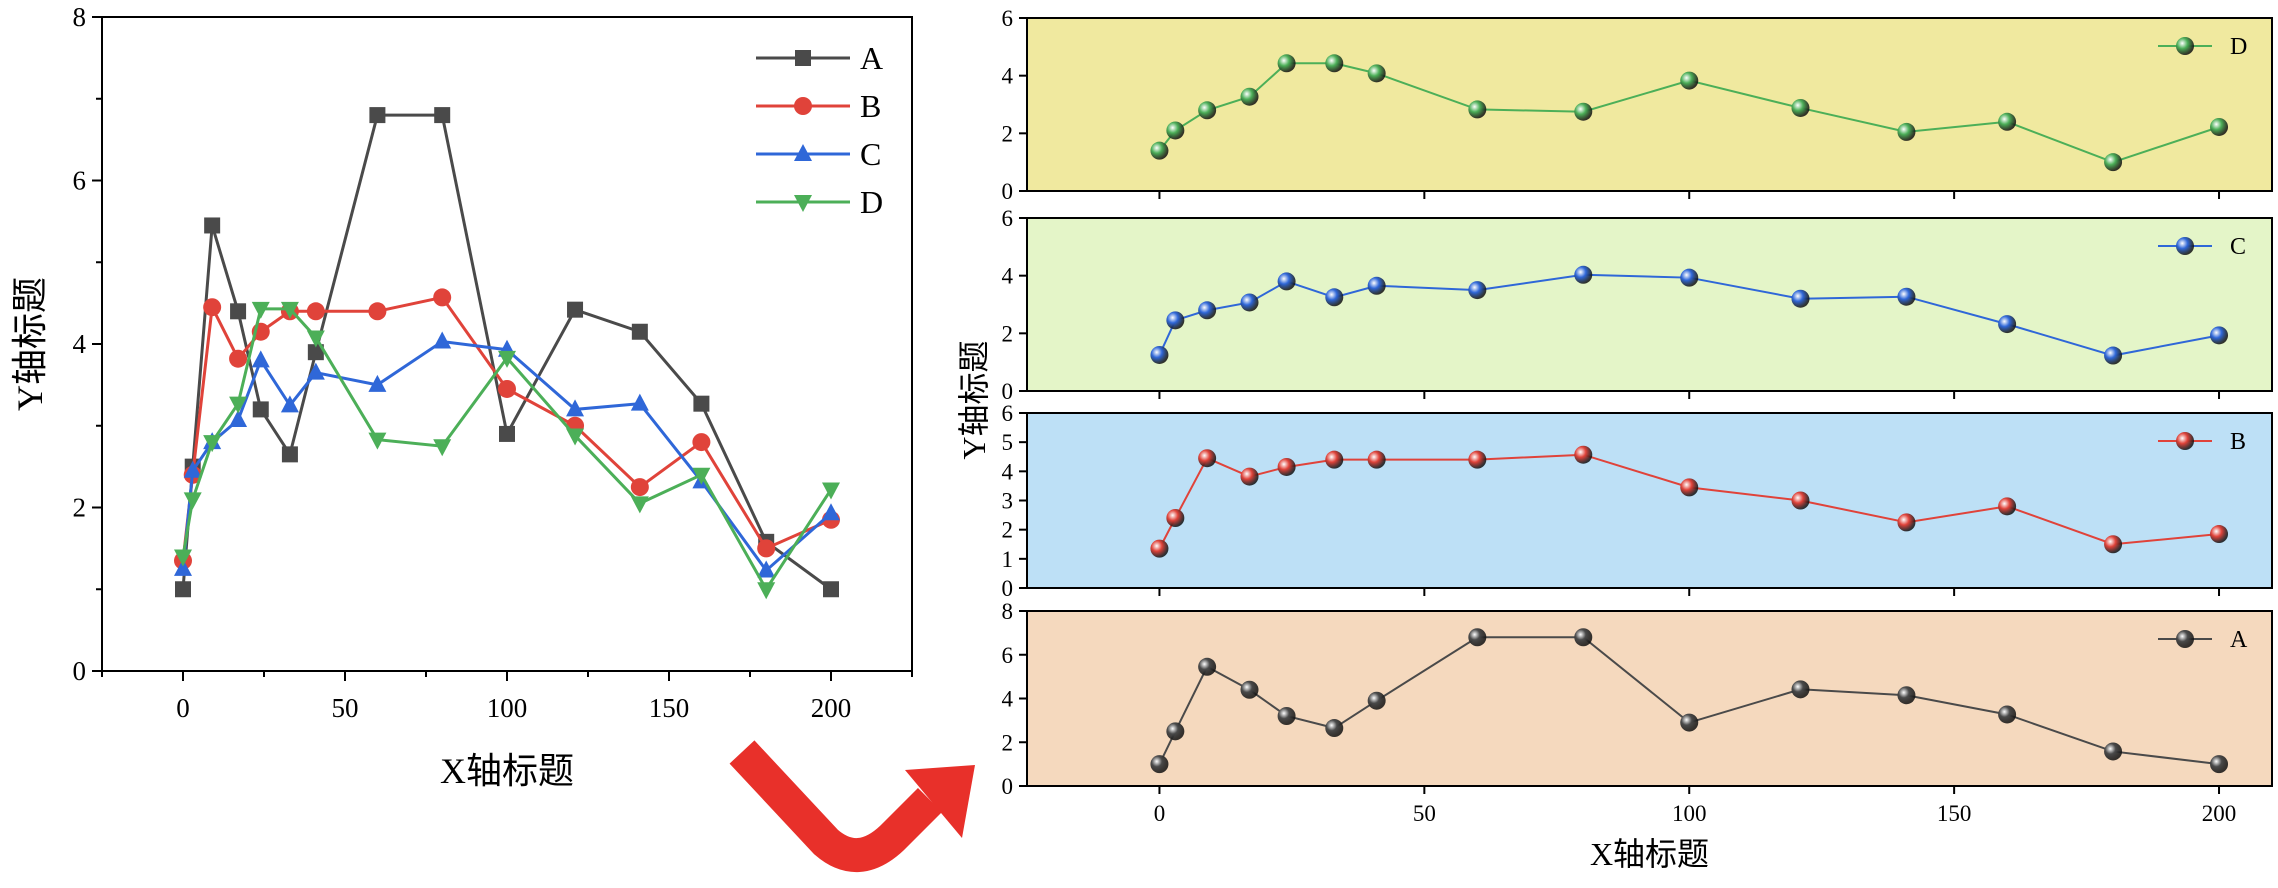 Image resolution: width=2278 pixels, height=888 pixels. I want to click on series-C-line, so click(506, 456).